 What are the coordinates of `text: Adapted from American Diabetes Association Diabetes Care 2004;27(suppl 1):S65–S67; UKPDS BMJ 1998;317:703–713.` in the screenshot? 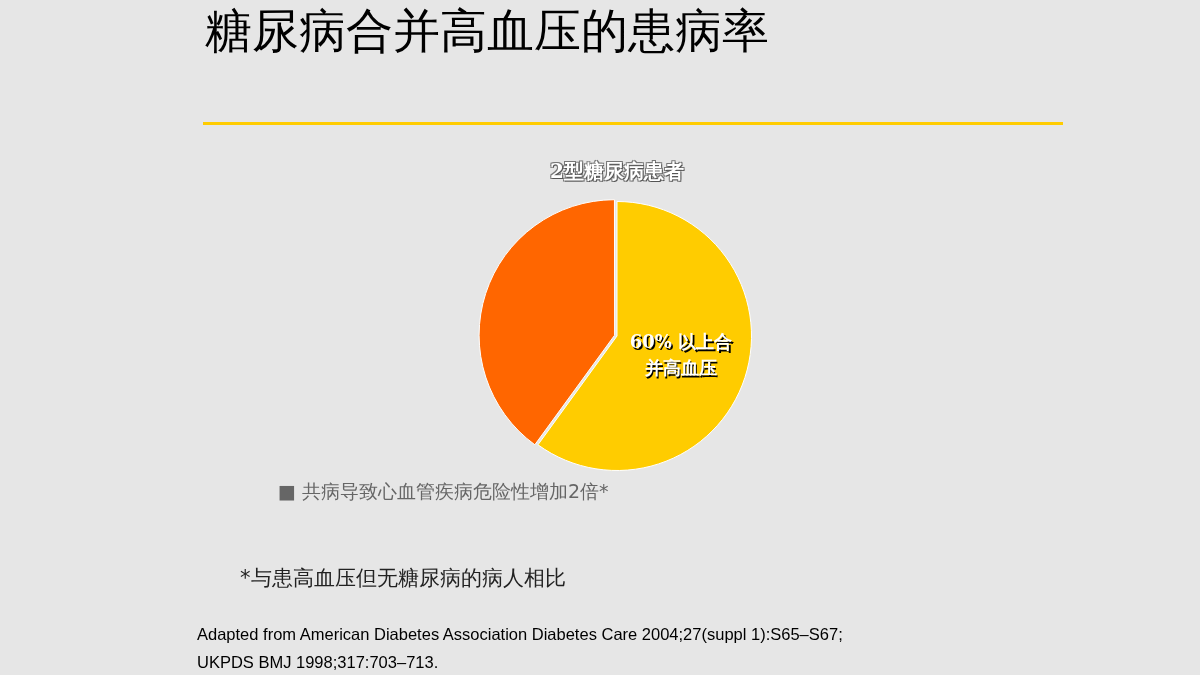 It's located at (520, 648).